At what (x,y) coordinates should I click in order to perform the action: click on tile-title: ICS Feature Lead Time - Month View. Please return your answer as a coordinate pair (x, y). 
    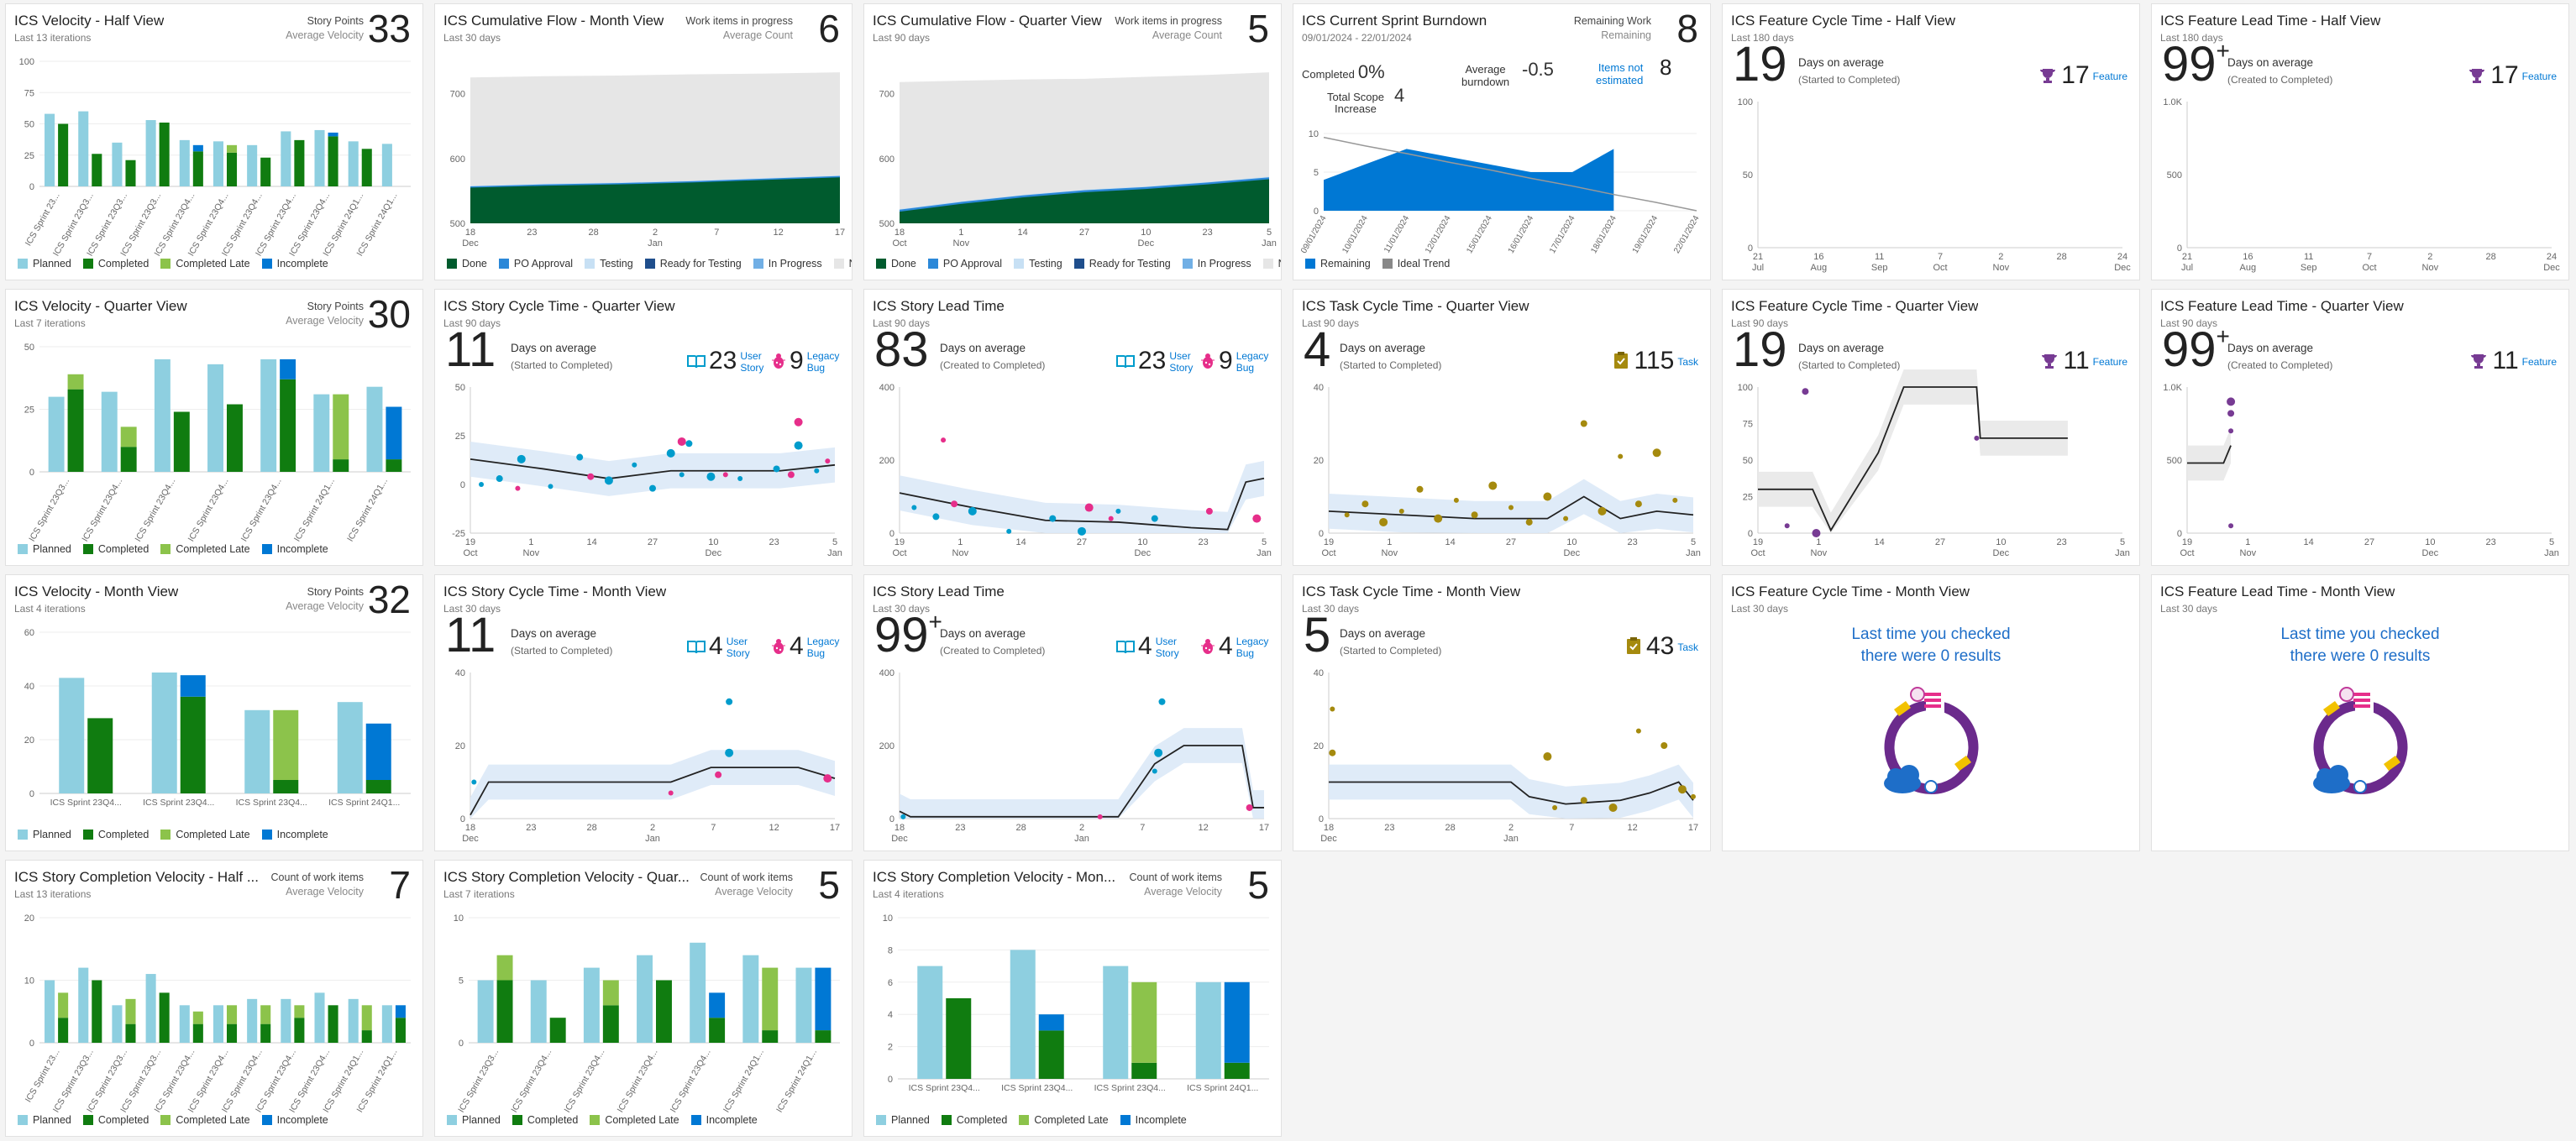
    Looking at the image, I should click on (2277, 591).